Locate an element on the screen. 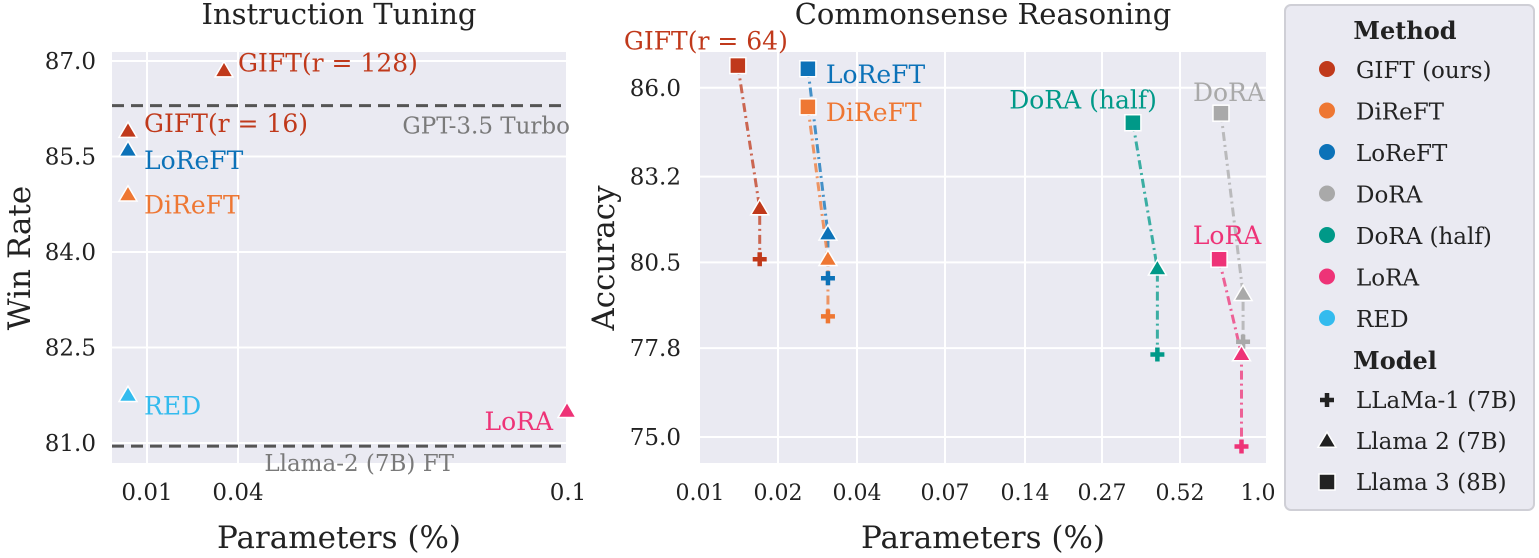  left-x-tick-label: 0.04 is located at coordinates (237, 493).